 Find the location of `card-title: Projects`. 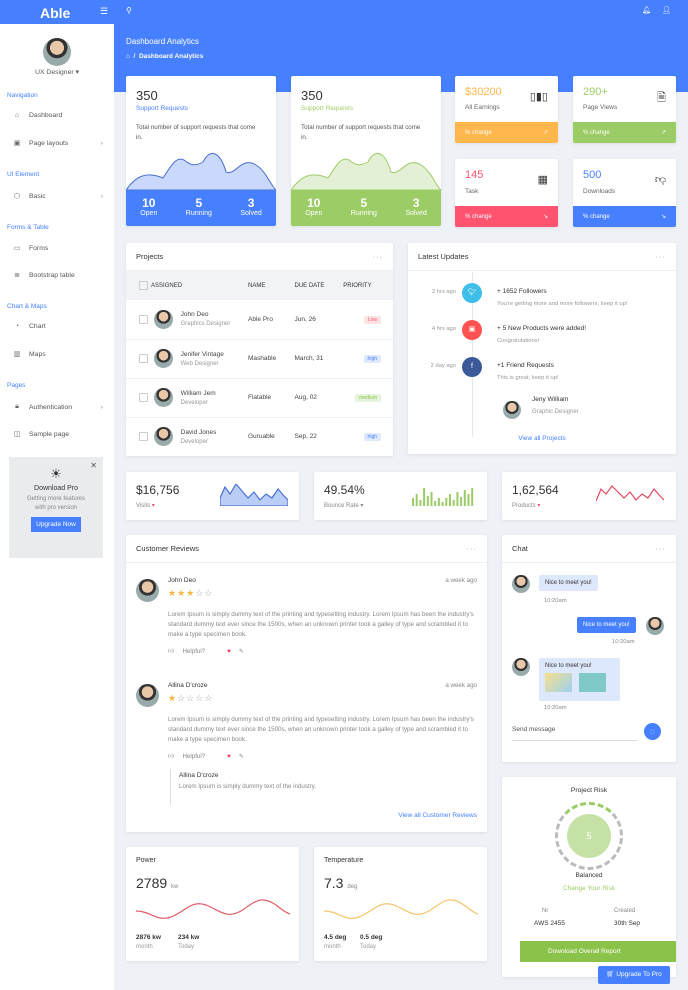

card-title: Projects is located at coordinates (150, 256).